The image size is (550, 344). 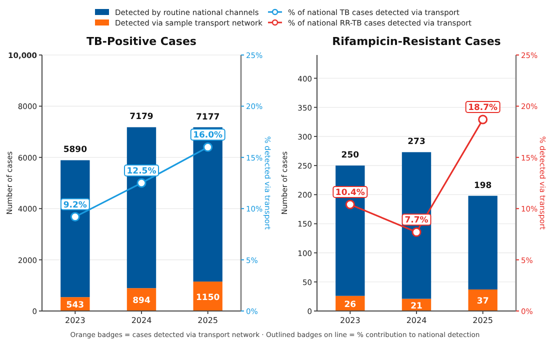 What do you see at coordinates (483, 185) in the screenshot?
I see `total-label: 198` at bounding box center [483, 185].